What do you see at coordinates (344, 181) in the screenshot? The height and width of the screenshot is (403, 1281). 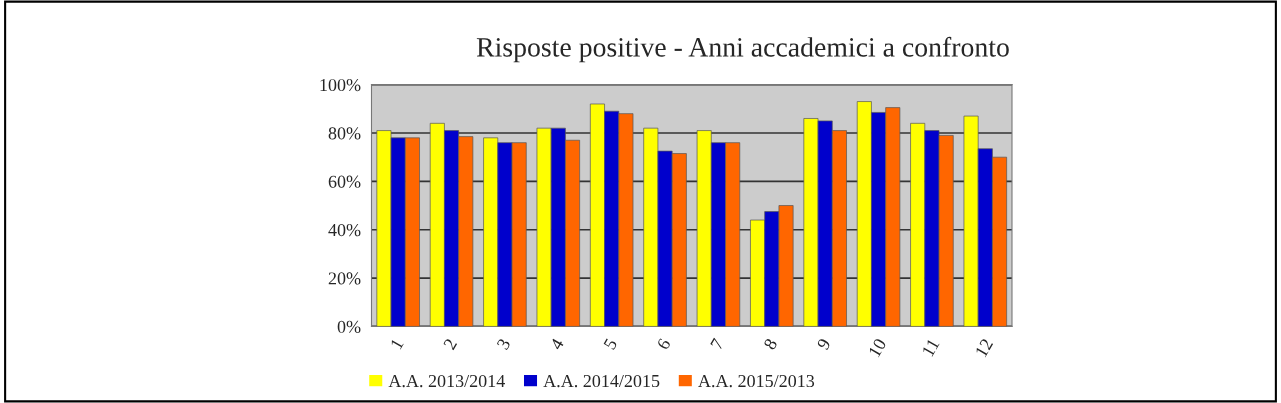 I see `y-tick-label: 60%` at bounding box center [344, 181].